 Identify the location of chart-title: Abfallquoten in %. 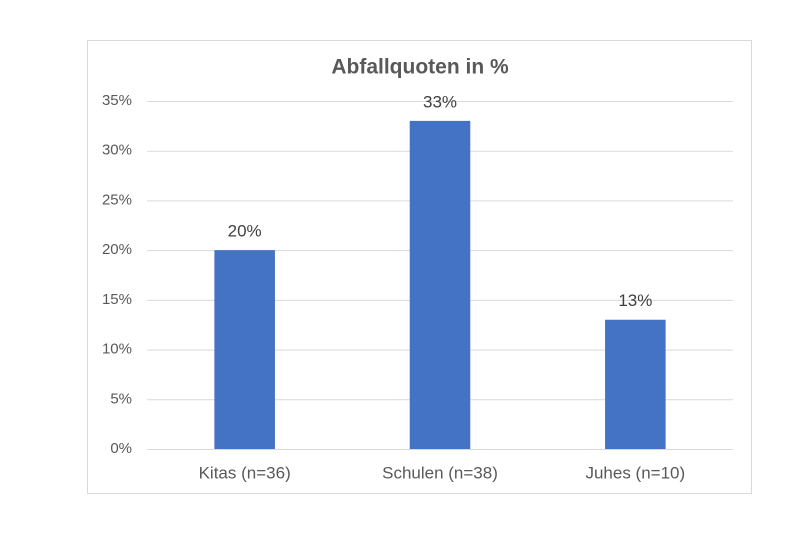
(420, 67).